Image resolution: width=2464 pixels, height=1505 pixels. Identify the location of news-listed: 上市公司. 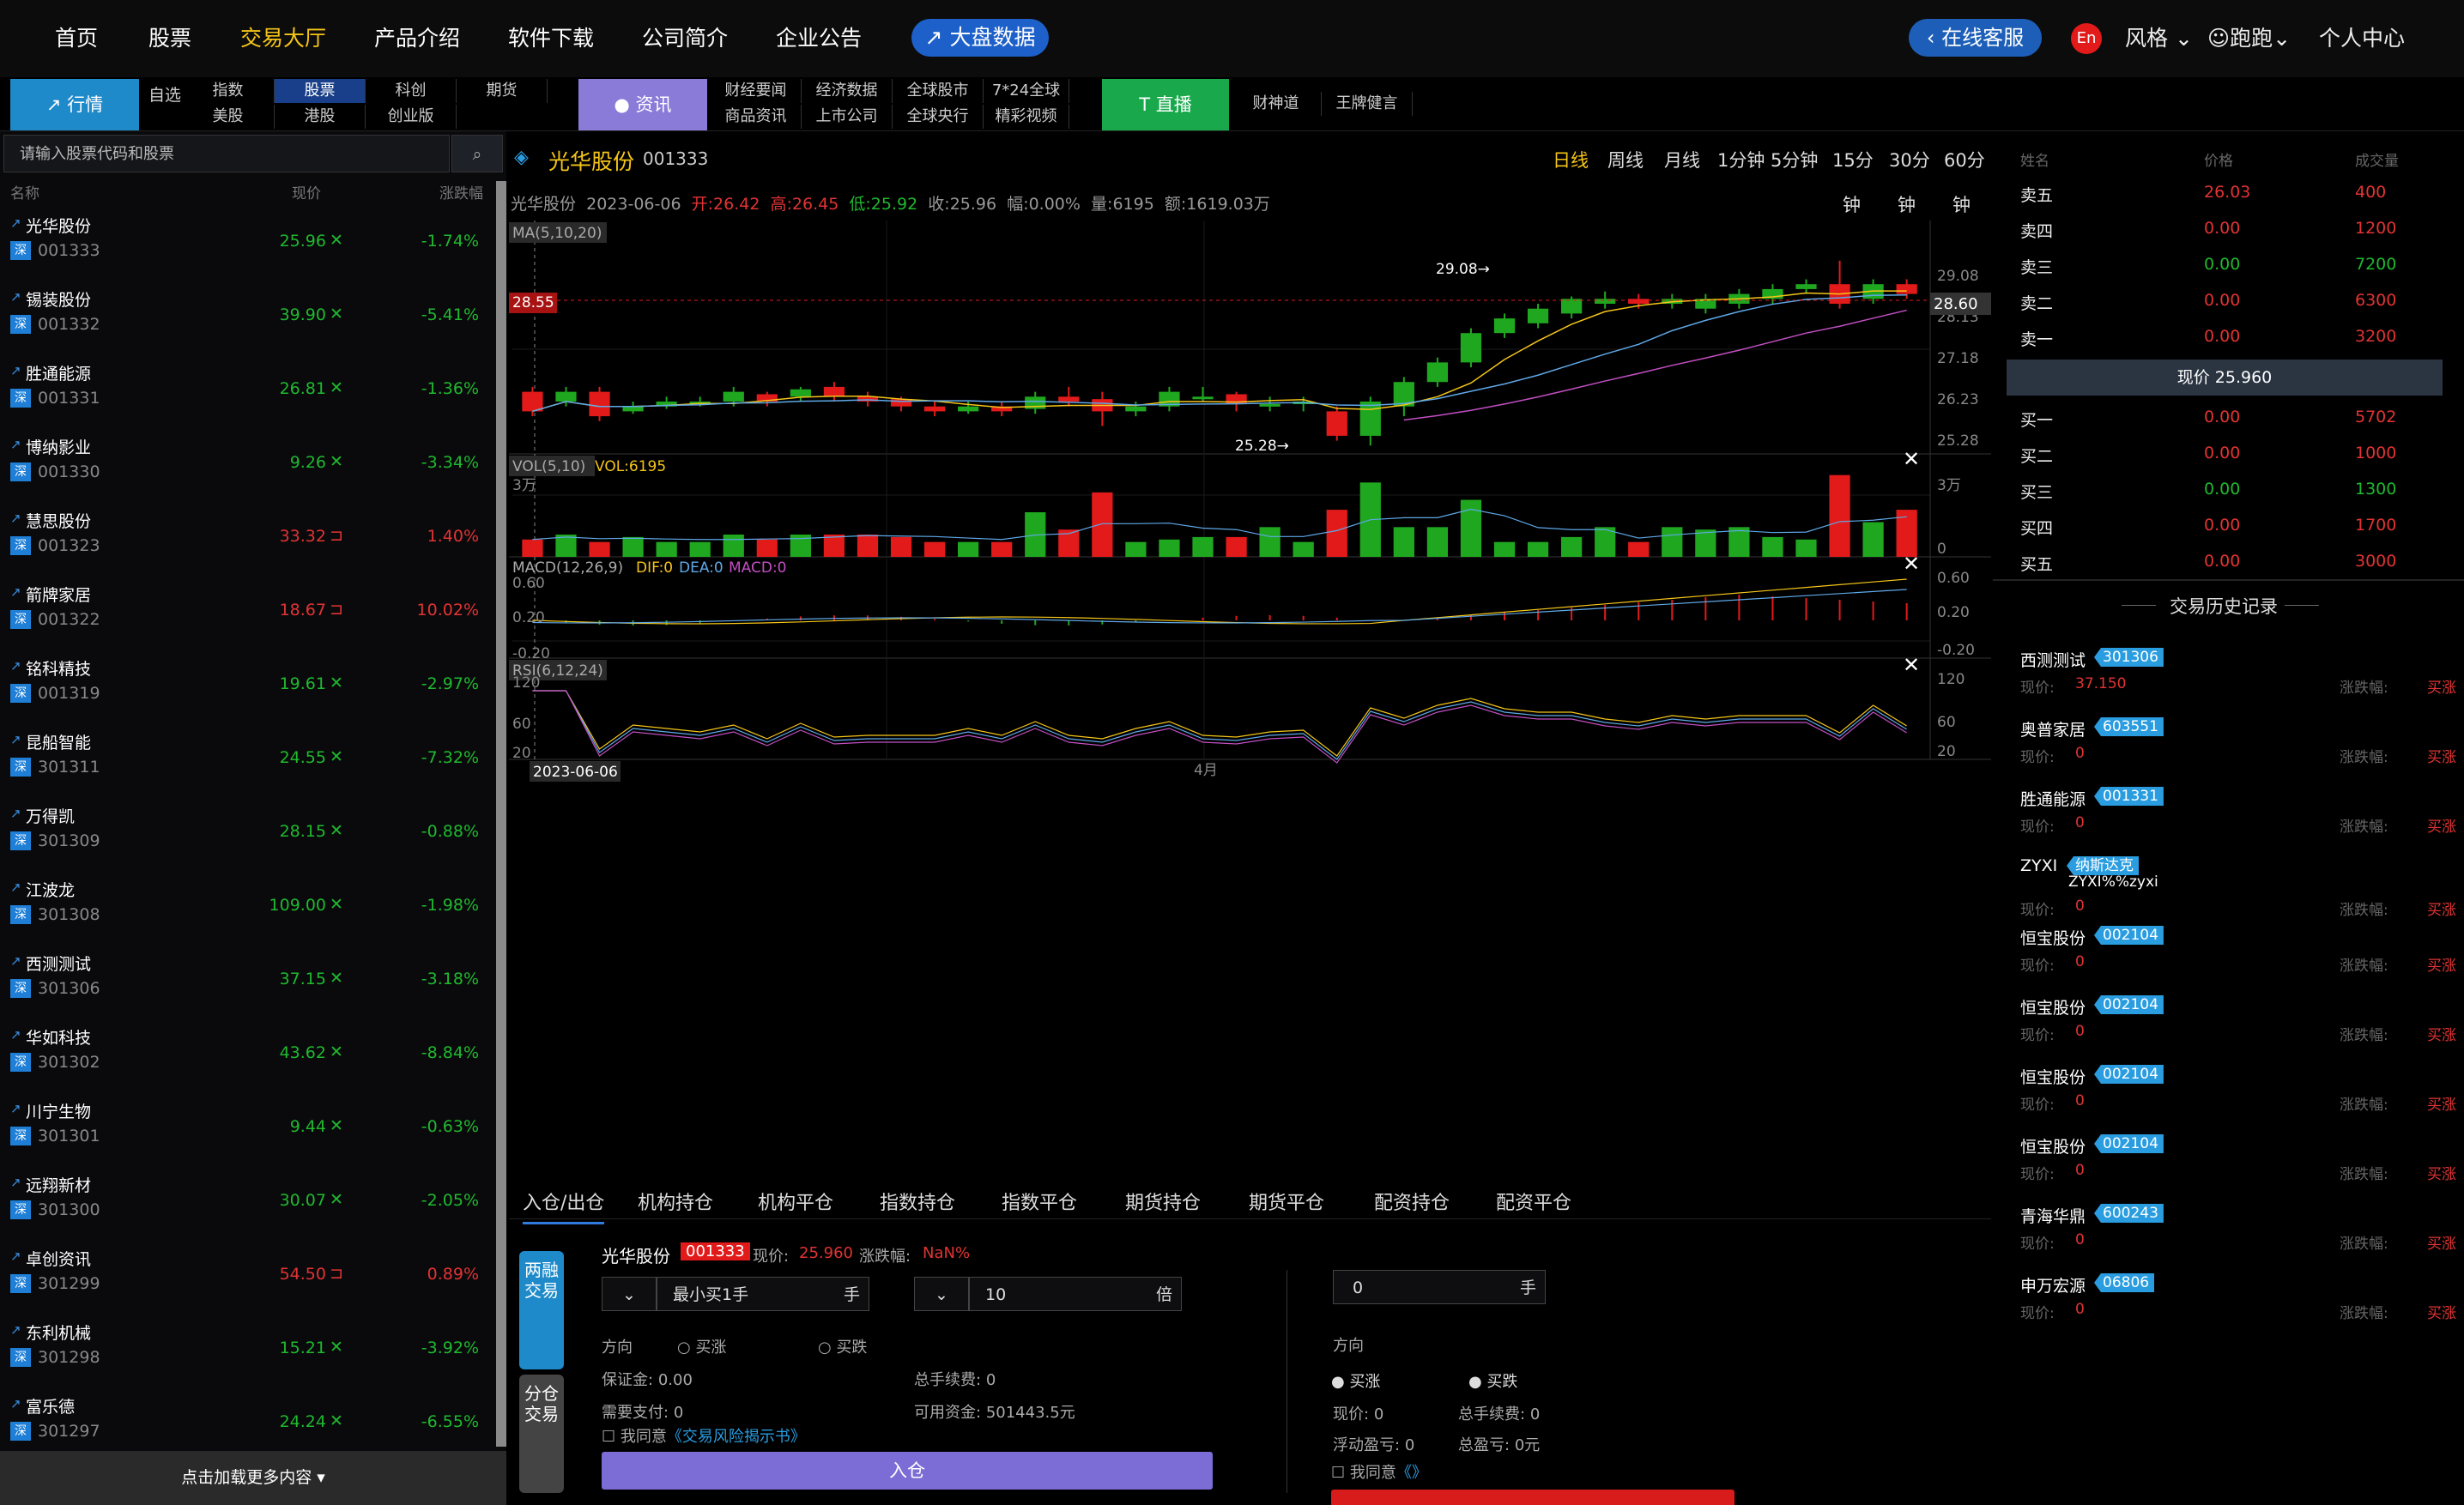
(847, 117).